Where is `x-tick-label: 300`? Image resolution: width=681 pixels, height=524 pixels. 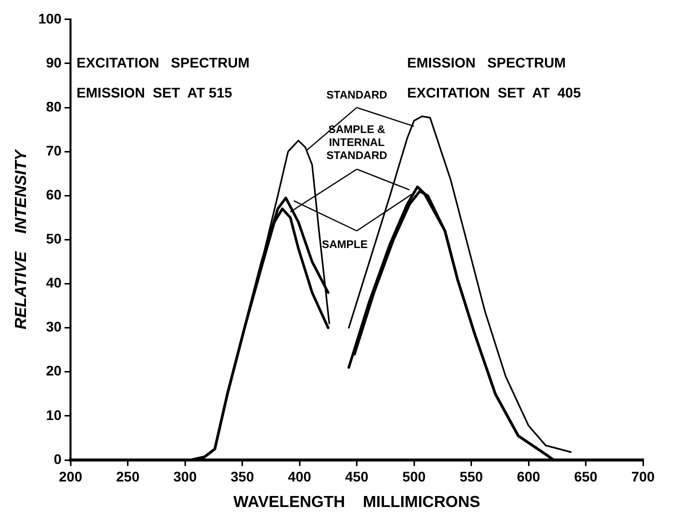 x-tick-label: 300 is located at coordinates (185, 476).